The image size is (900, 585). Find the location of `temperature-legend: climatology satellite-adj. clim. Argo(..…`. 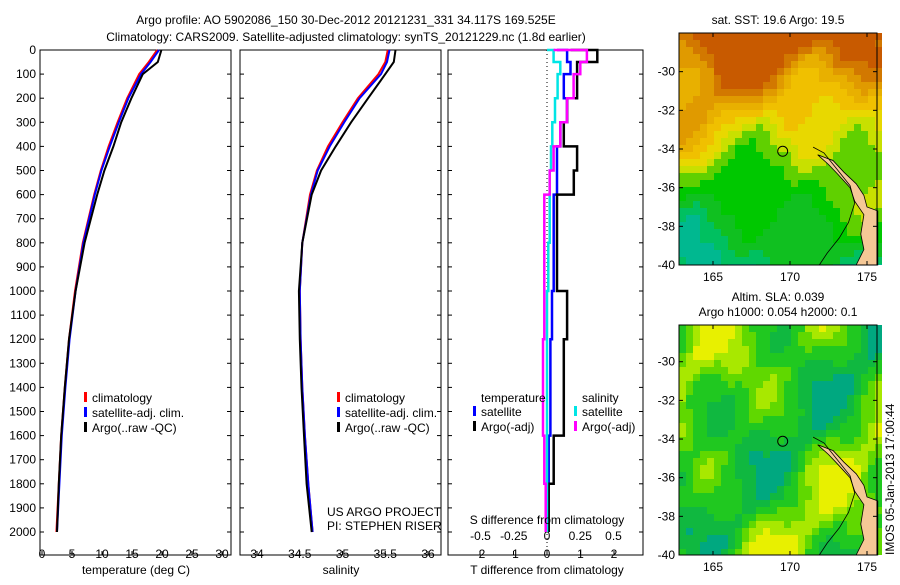

temperature-legend: climatology satellite-adj. clim. Argo(..… is located at coordinates (134, 413).